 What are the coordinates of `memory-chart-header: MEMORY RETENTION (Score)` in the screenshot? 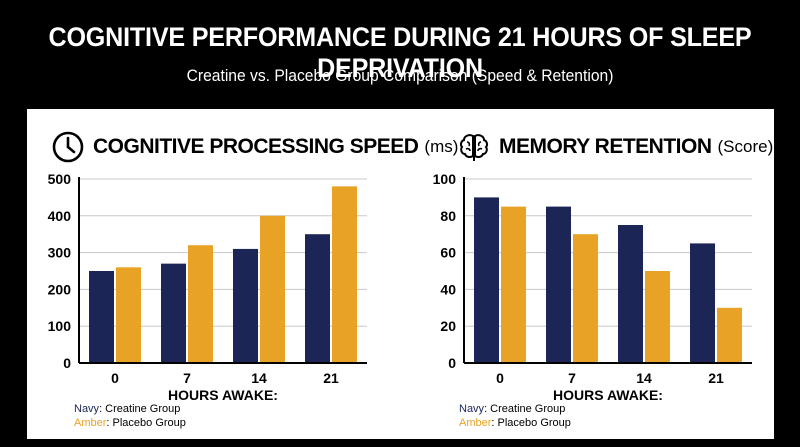 It's located at (615, 147).